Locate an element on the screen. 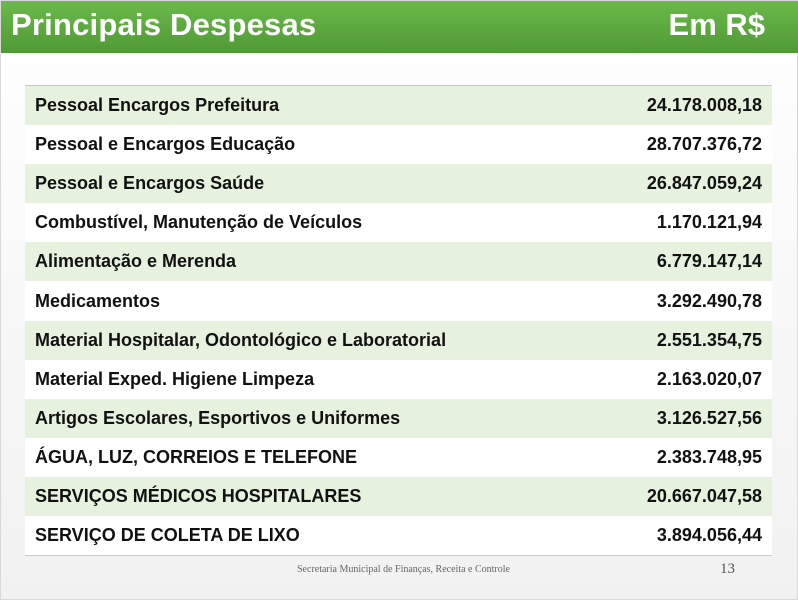  expense-value: 3.126.527,56 is located at coordinates (709, 417).